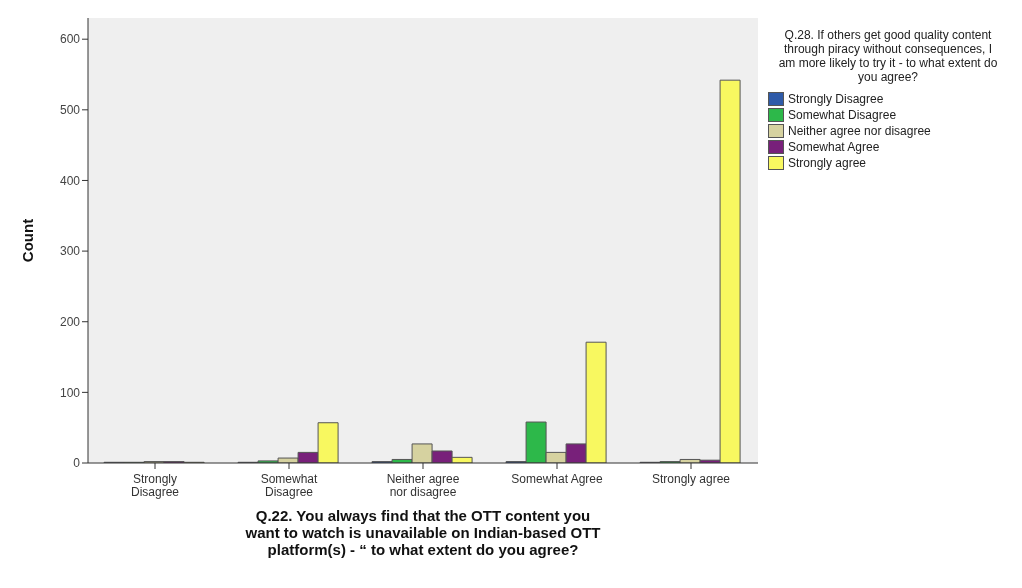 The image size is (1022, 588). Describe the element at coordinates (836, 99) in the screenshot. I see `legend-label: Strongly Disagree` at that location.